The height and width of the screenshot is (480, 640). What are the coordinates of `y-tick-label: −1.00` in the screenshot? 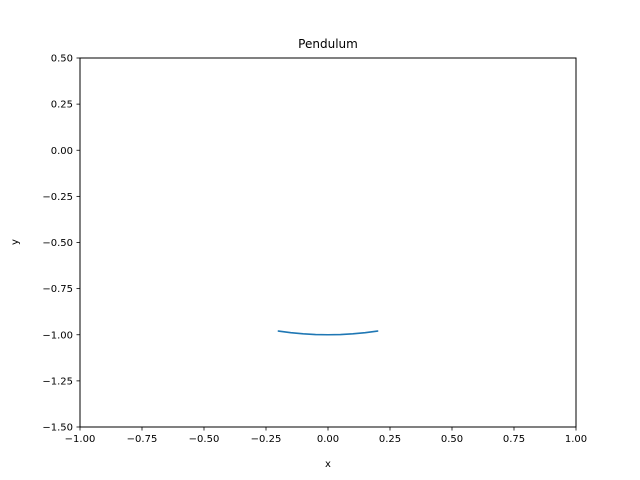 It's located at (57, 335).